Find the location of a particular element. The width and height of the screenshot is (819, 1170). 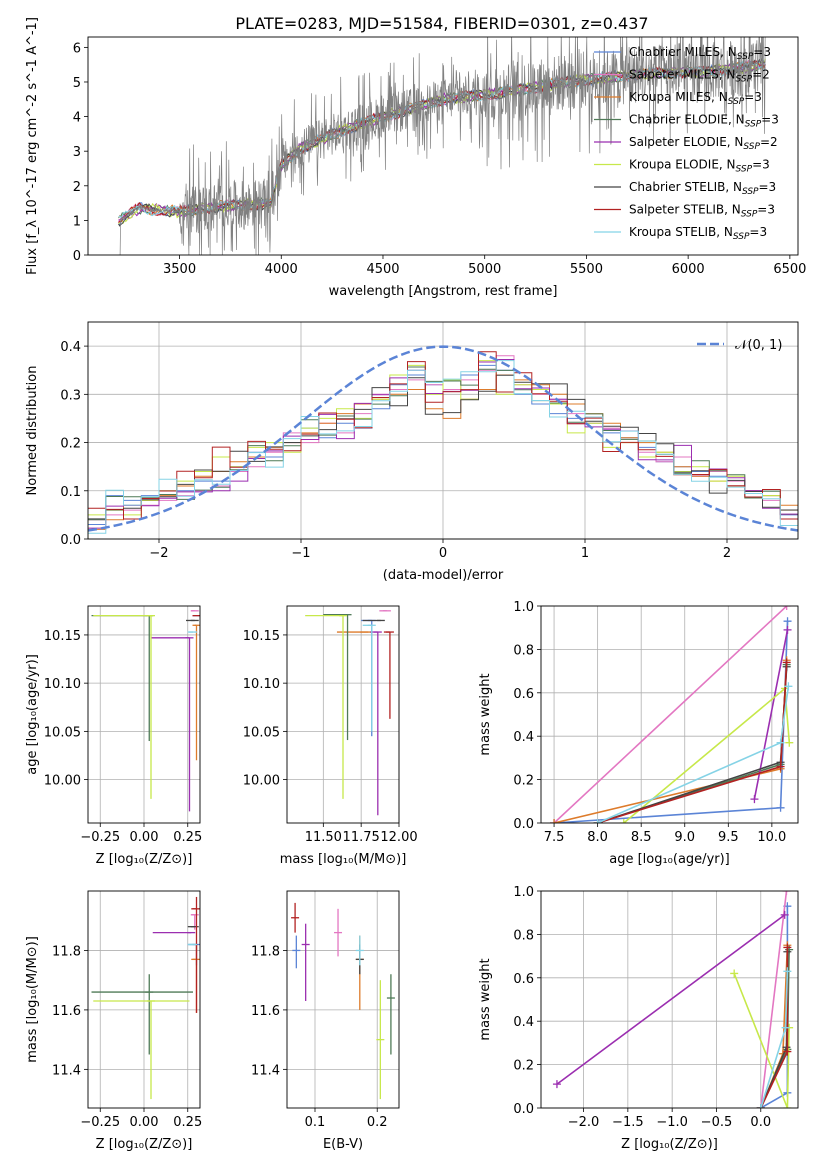

panel-6: 0.1 0.2 11.4 11.6 11.8 E(B-V) is located at coordinates (325, 1021).